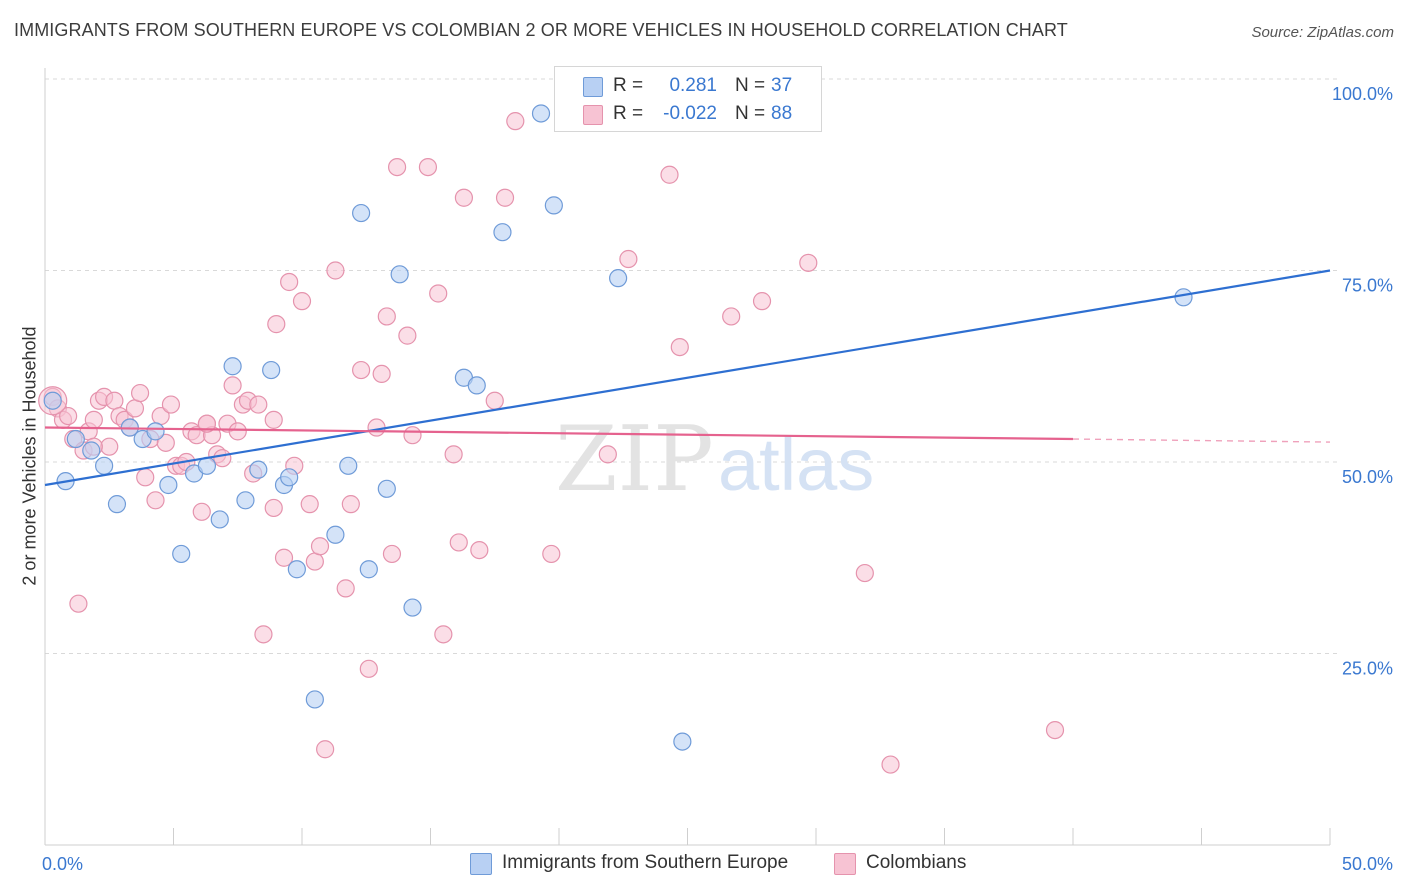  Describe the element at coordinates (1367, 286) in the screenshot. I see `y-tick-label: 75.0%` at that location.